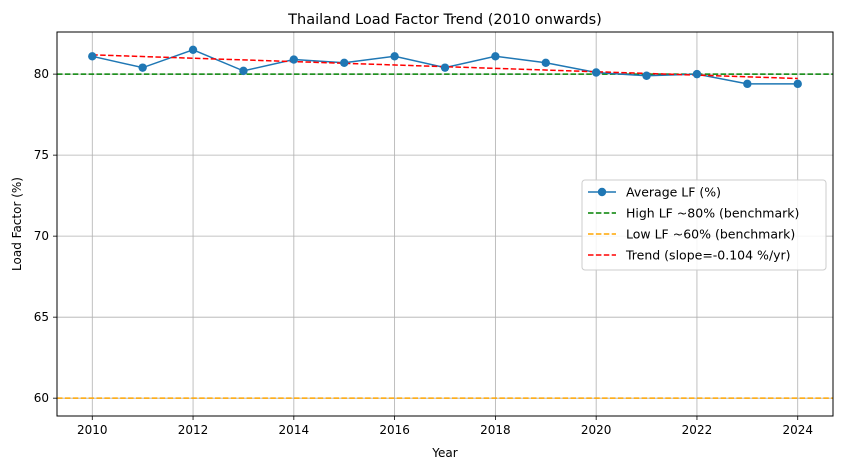 The height and width of the screenshot is (470, 841). What do you see at coordinates (294, 430) in the screenshot?
I see `x-tick-label: 2014` at bounding box center [294, 430].